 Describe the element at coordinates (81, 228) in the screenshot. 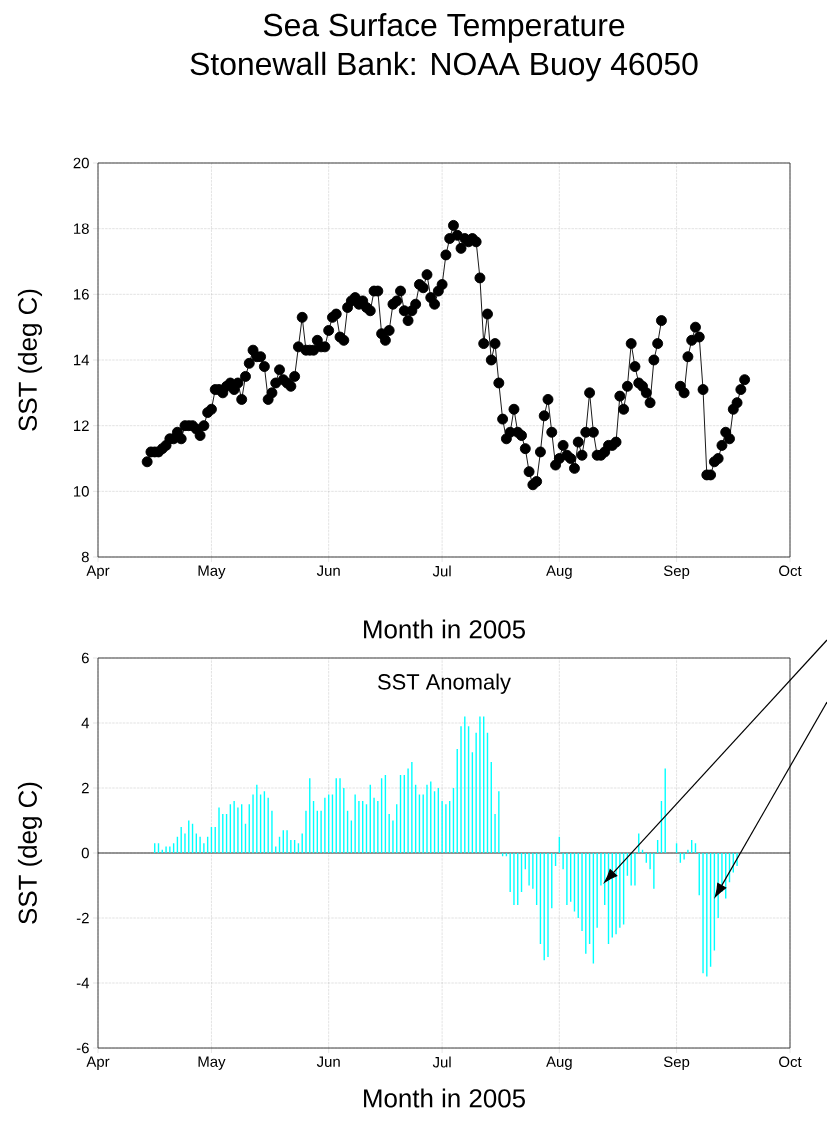

I see `y-tick-label: 18` at that location.